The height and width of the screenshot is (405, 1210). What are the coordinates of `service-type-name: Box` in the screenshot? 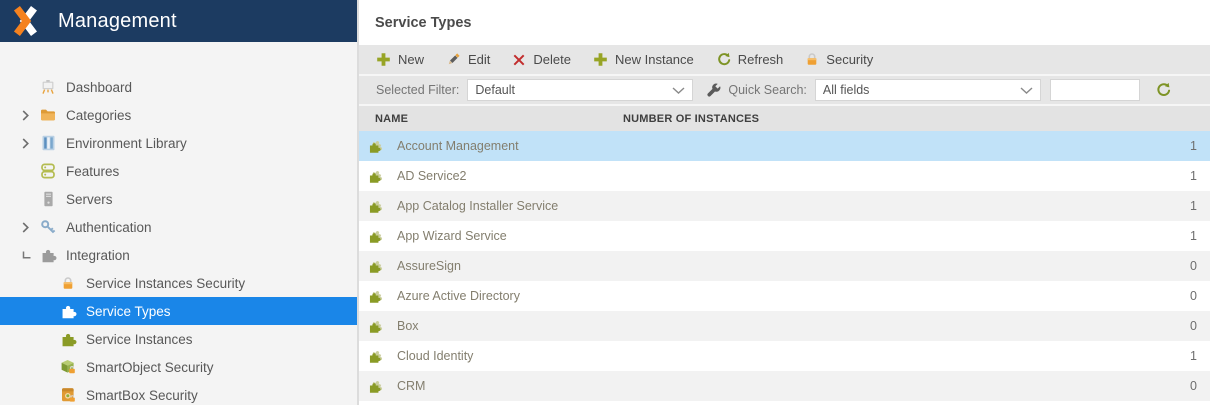 It's located at (408, 326).